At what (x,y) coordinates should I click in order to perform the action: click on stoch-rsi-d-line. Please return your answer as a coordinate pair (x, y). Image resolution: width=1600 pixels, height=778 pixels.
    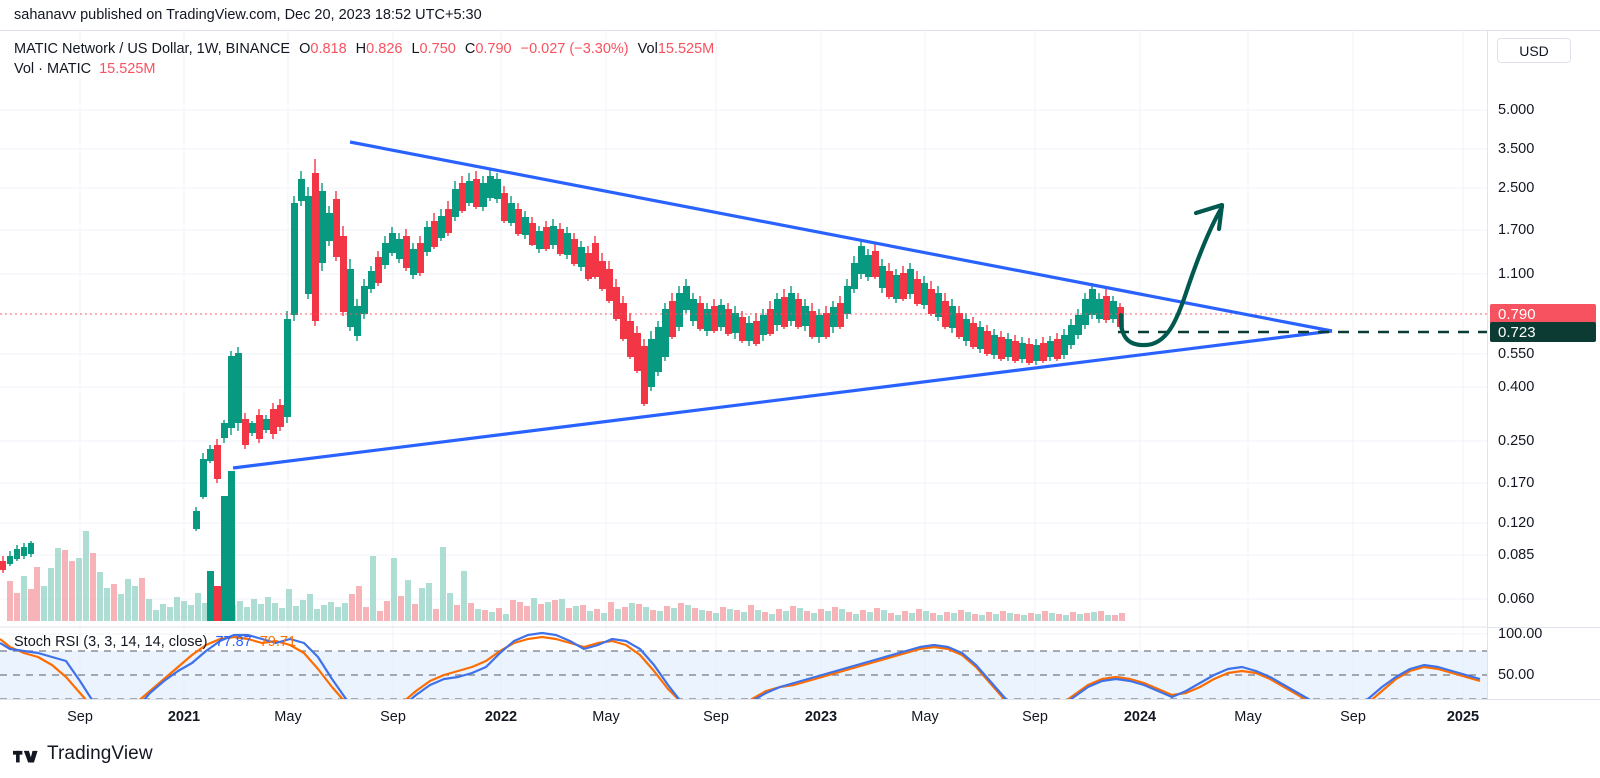
    Looking at the image, I should click on (740, 667).